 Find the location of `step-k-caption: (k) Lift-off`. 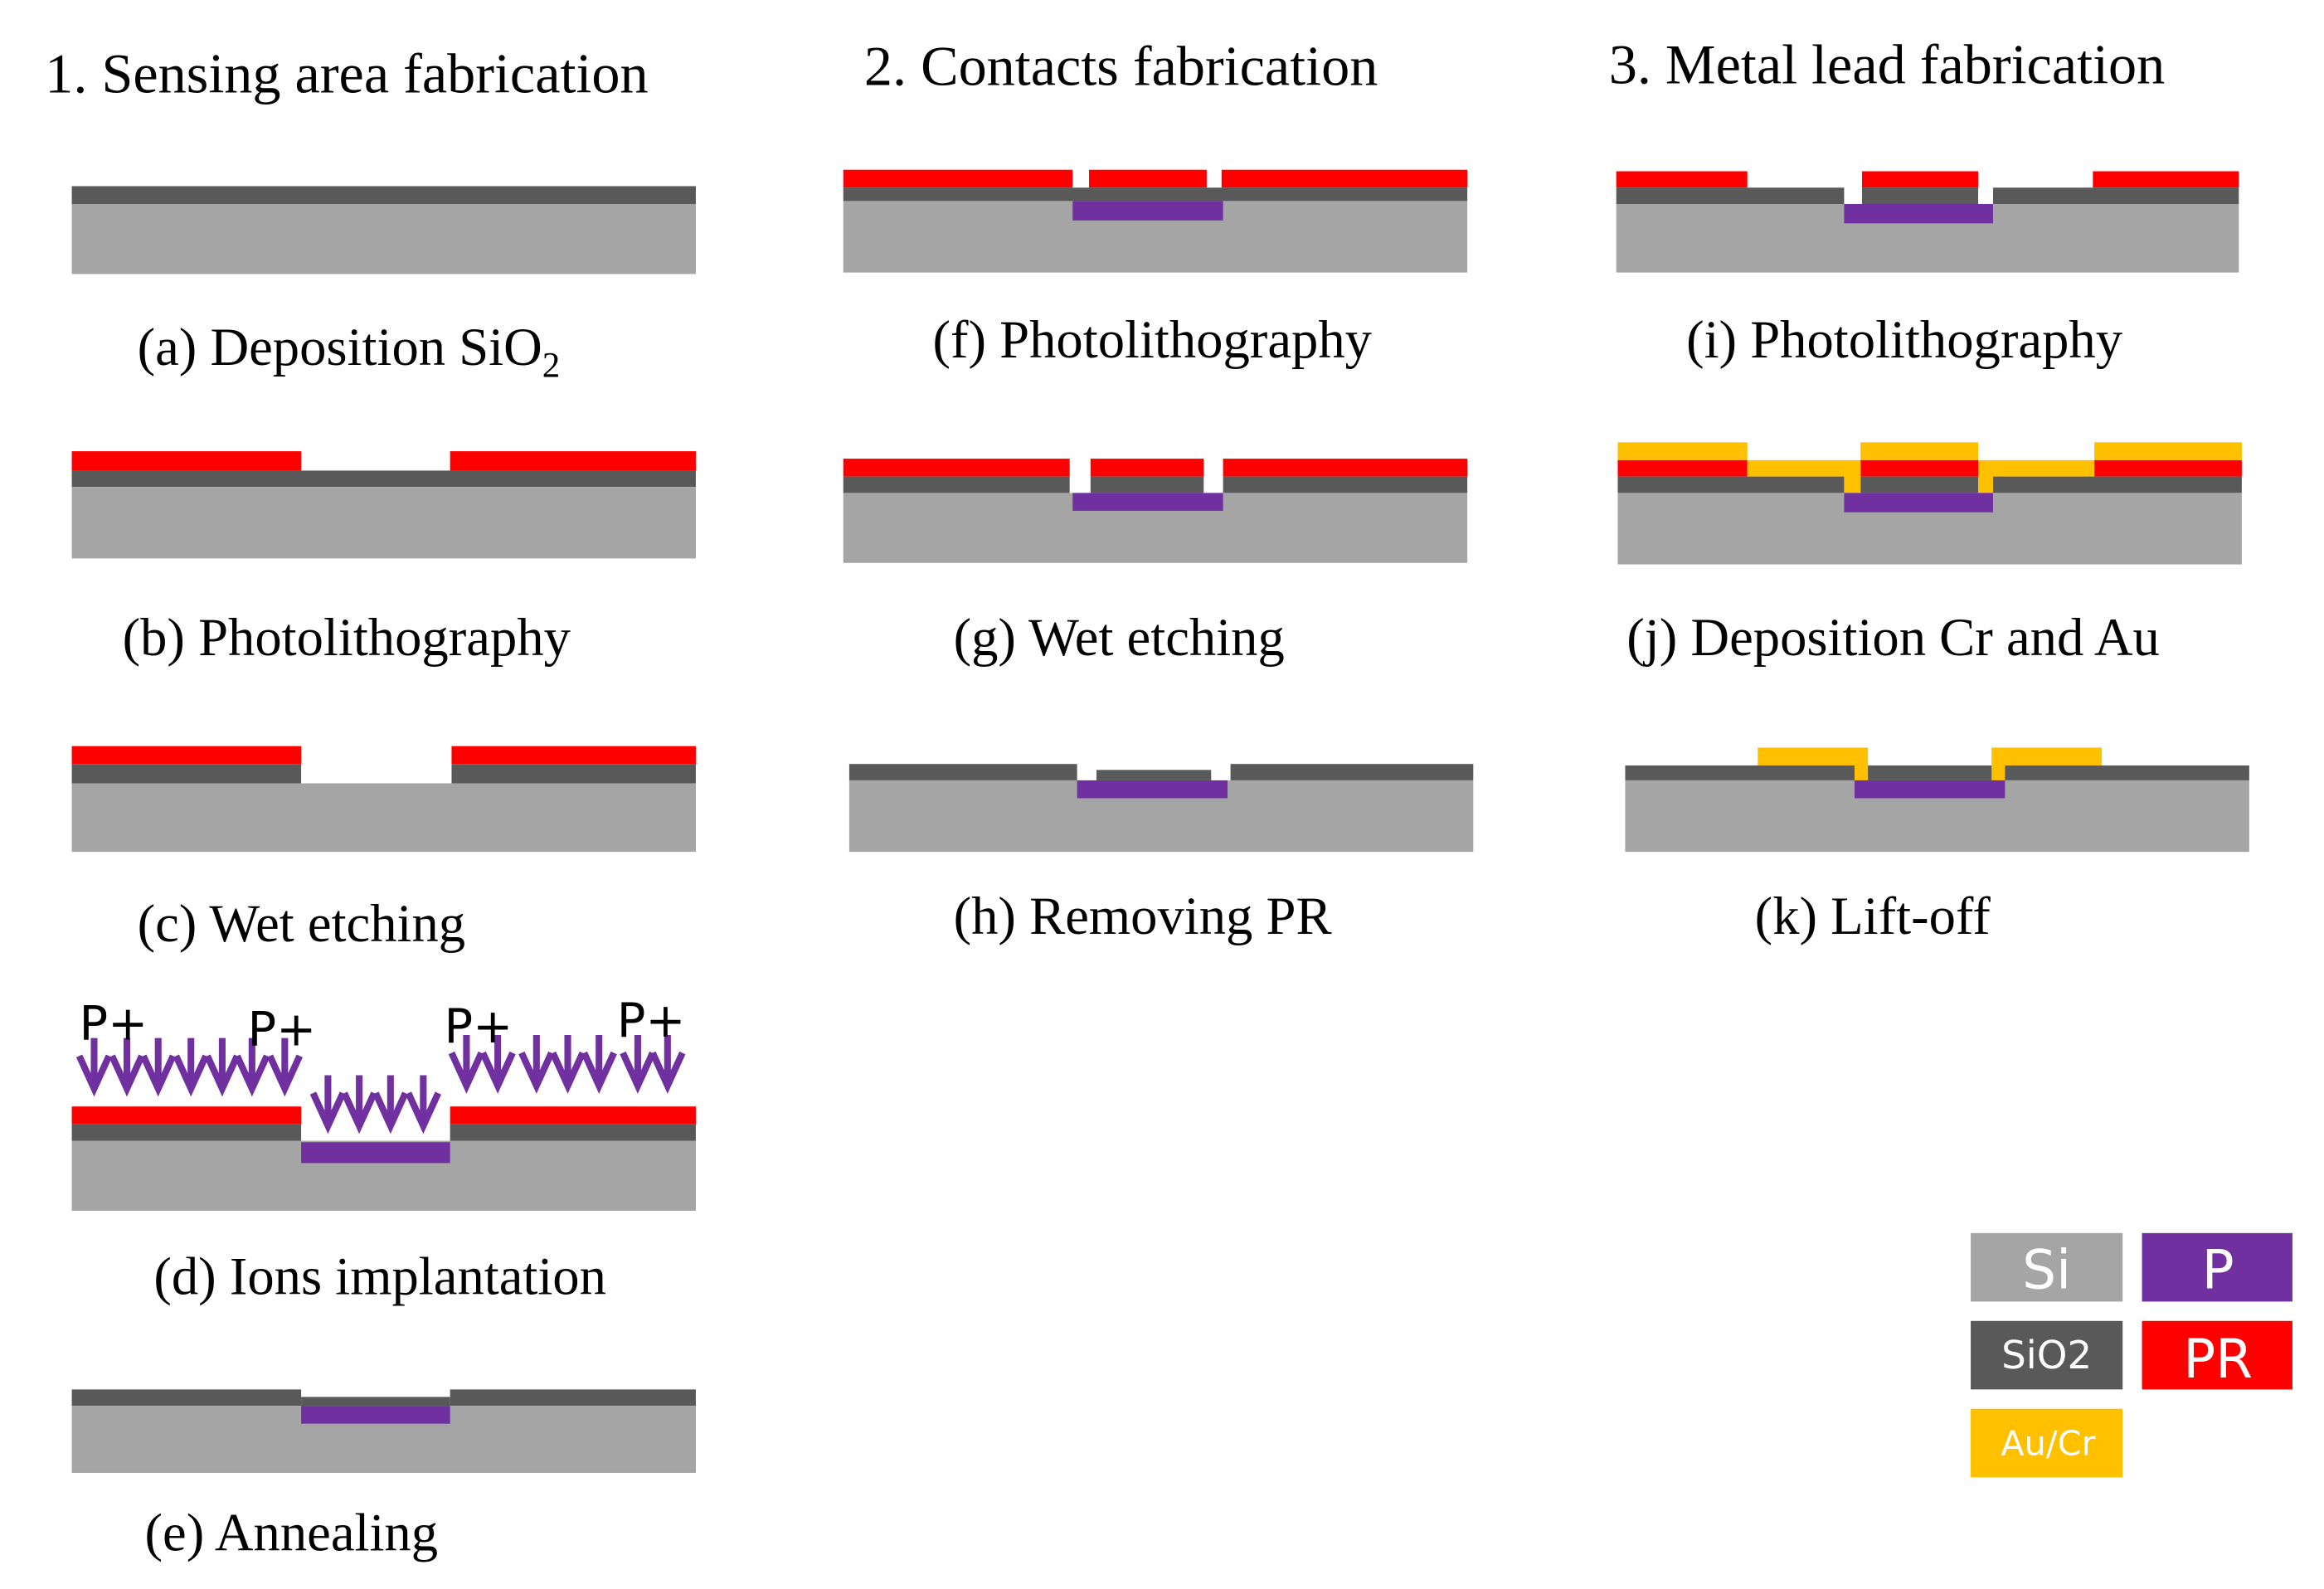

step-k-caption: (k) Lift-off is located at coordinates (1873, 916).